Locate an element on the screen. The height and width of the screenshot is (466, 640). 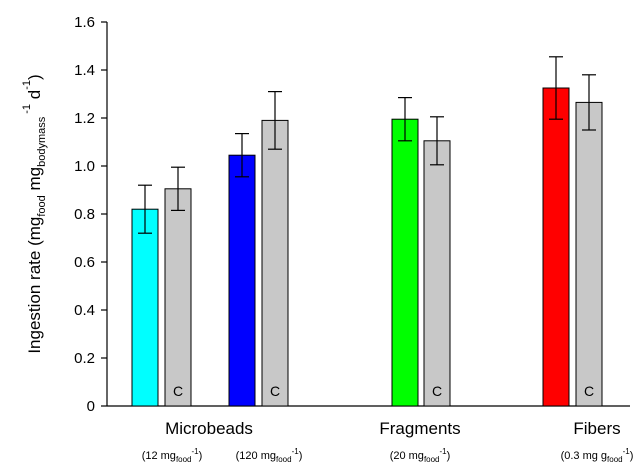
concentration-label: (20 mgfood-1) is located at coordinates (420, 455).